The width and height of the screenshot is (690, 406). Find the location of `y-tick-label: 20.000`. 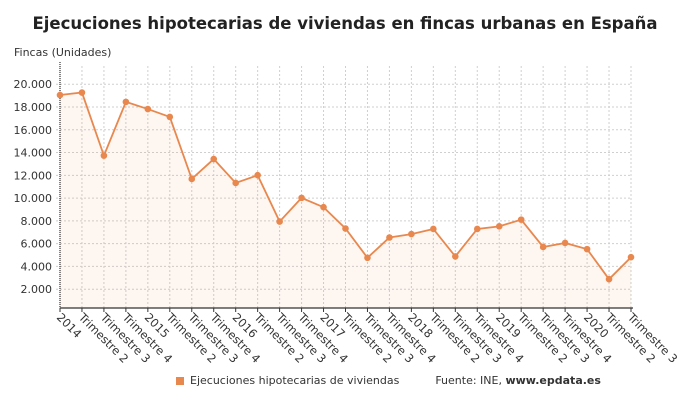

y-tick-label: 20.000 is located at coordinates (33, 84).